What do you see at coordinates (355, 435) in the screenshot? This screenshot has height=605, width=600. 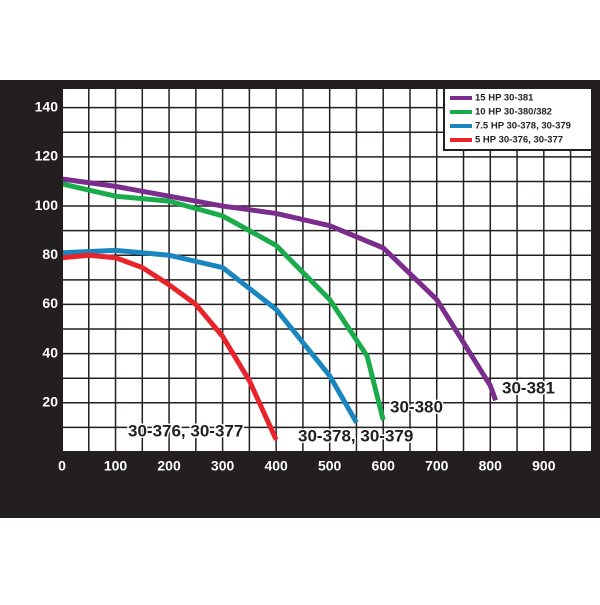 I see `annotation: 30-378, 30-379` at bounding box center [355, 435].